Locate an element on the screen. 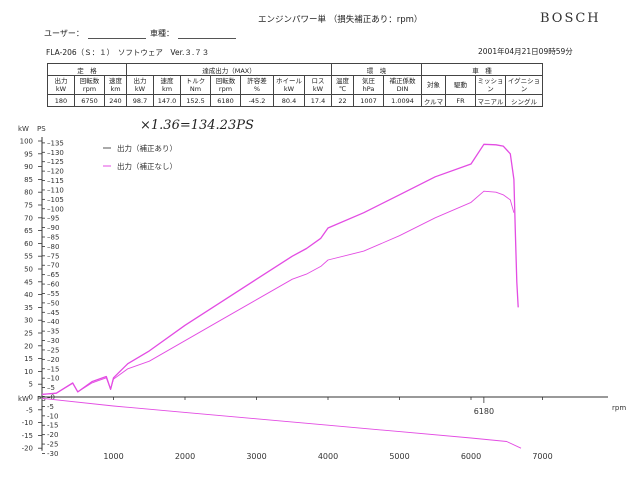 The height and width of the screenshot is (480, 640). y-tick-label-kw: 75 is located at coordinates (28, 206).